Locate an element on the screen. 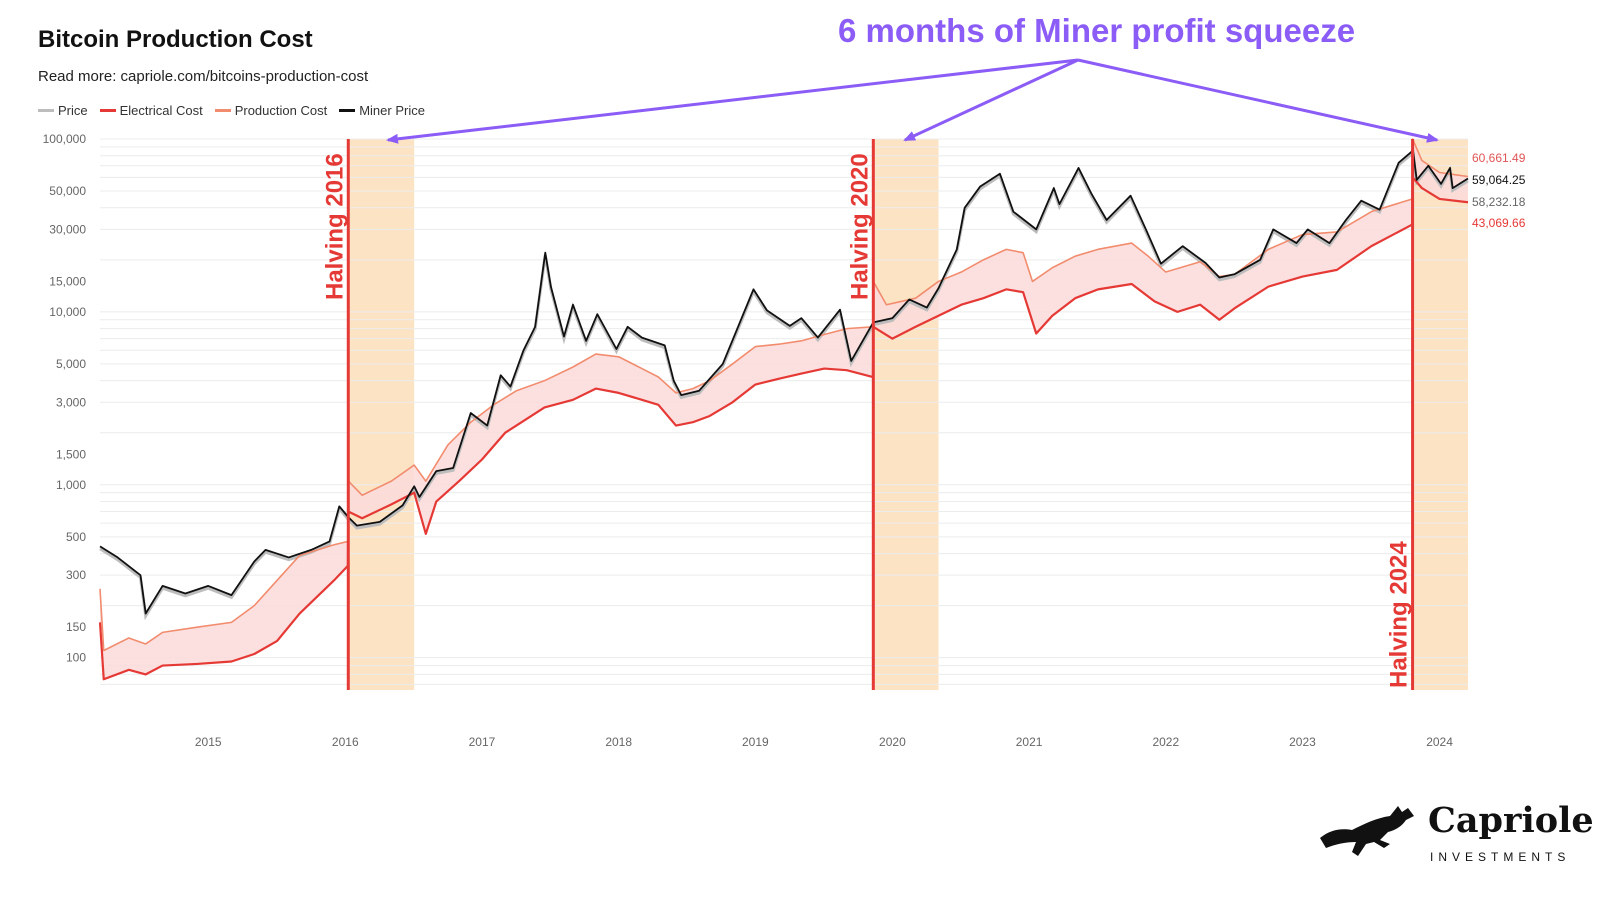  x-tick-label: 2018 is located at coordinates (618, 742).